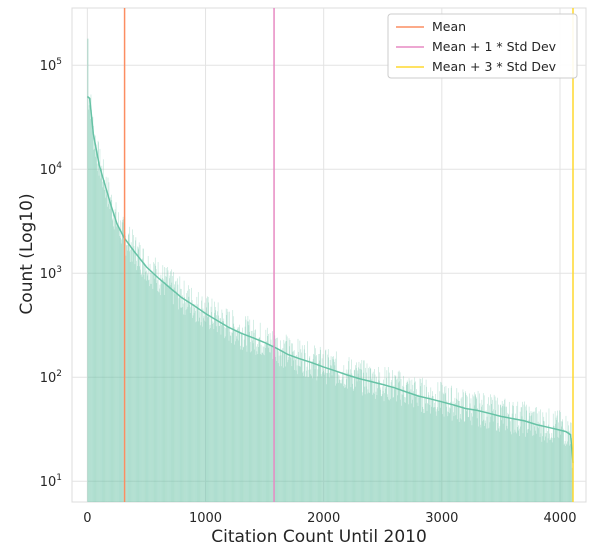  I want to click on x-tick-label: 4000, so click(559, 518).